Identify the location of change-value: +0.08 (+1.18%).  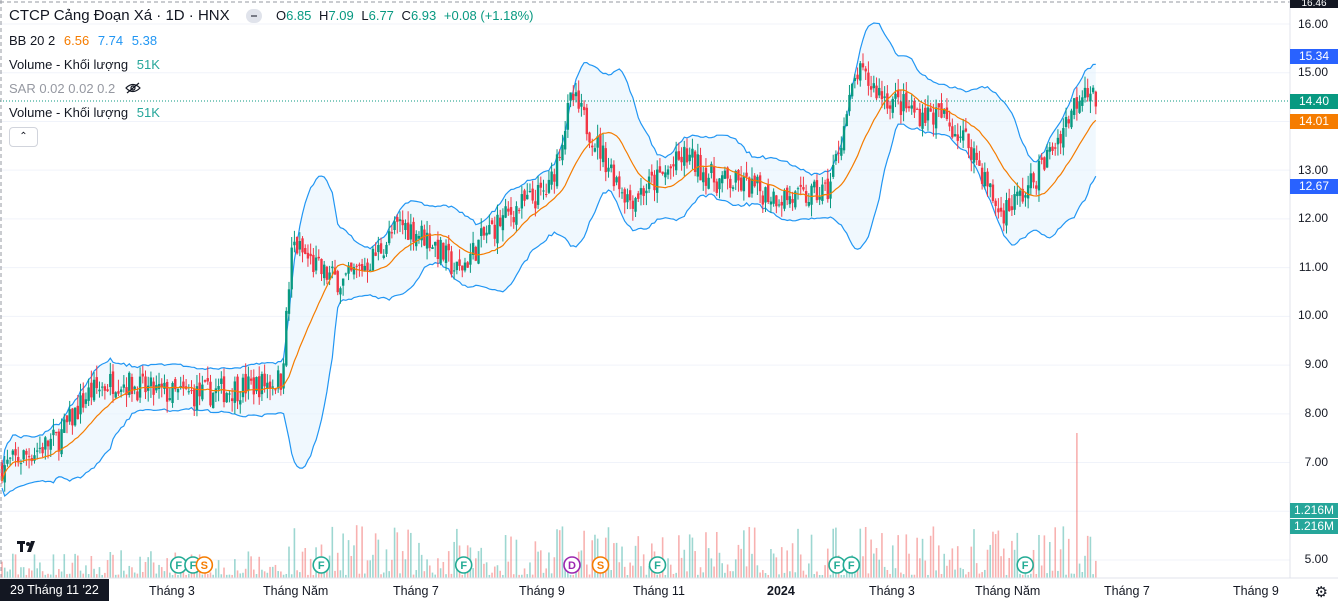
(488, 15).